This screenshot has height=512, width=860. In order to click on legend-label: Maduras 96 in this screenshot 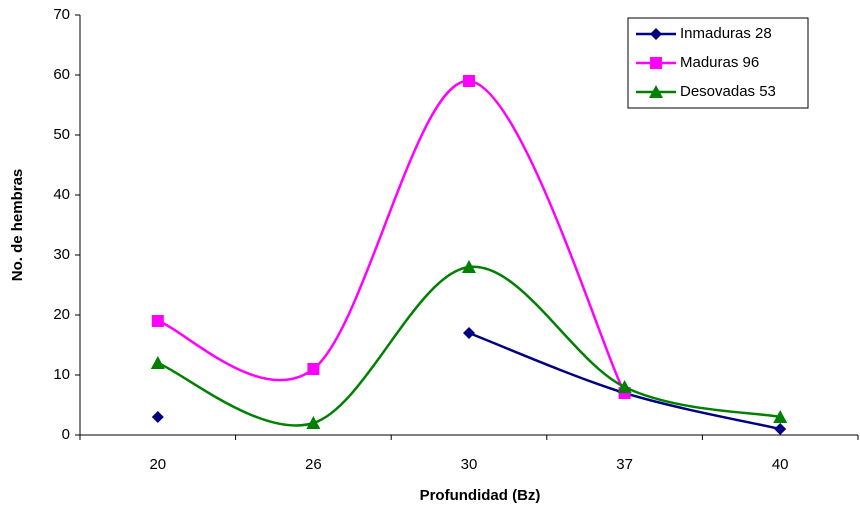, I will do `click(719, 62)`.